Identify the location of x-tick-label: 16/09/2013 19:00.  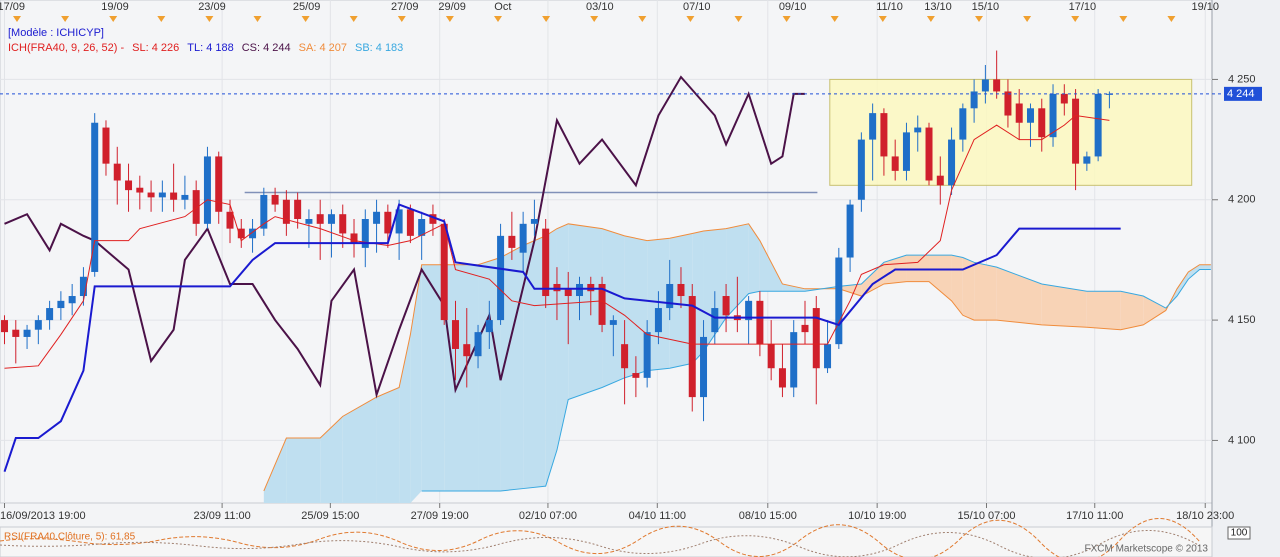
(43, 516).